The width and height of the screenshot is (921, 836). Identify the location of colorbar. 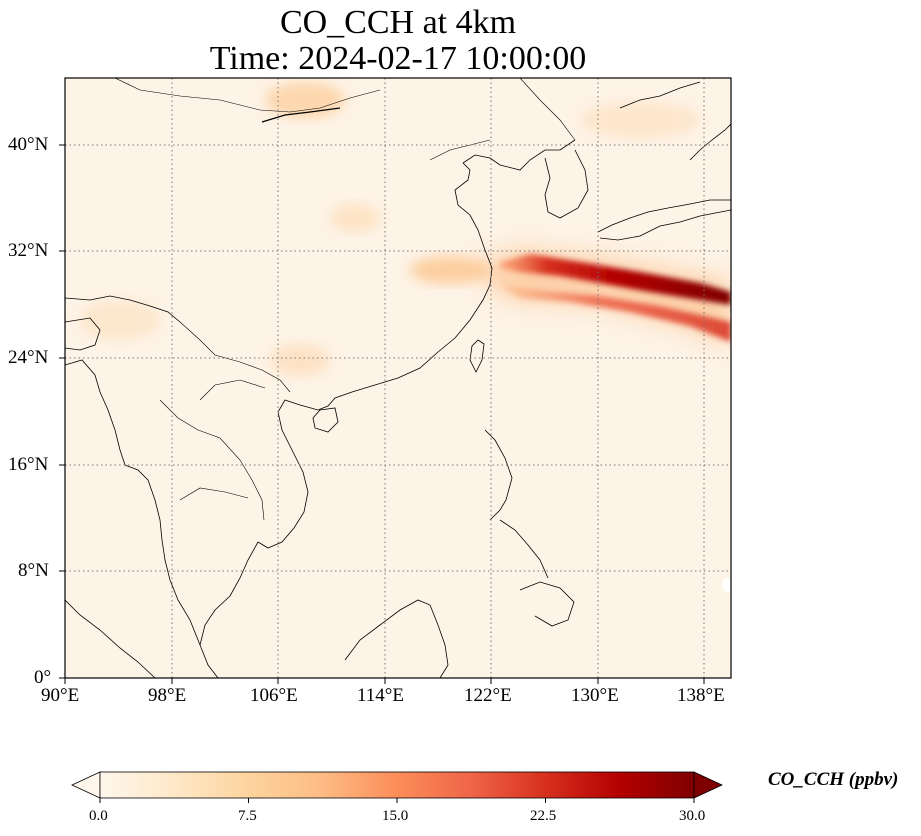
(397, 787).